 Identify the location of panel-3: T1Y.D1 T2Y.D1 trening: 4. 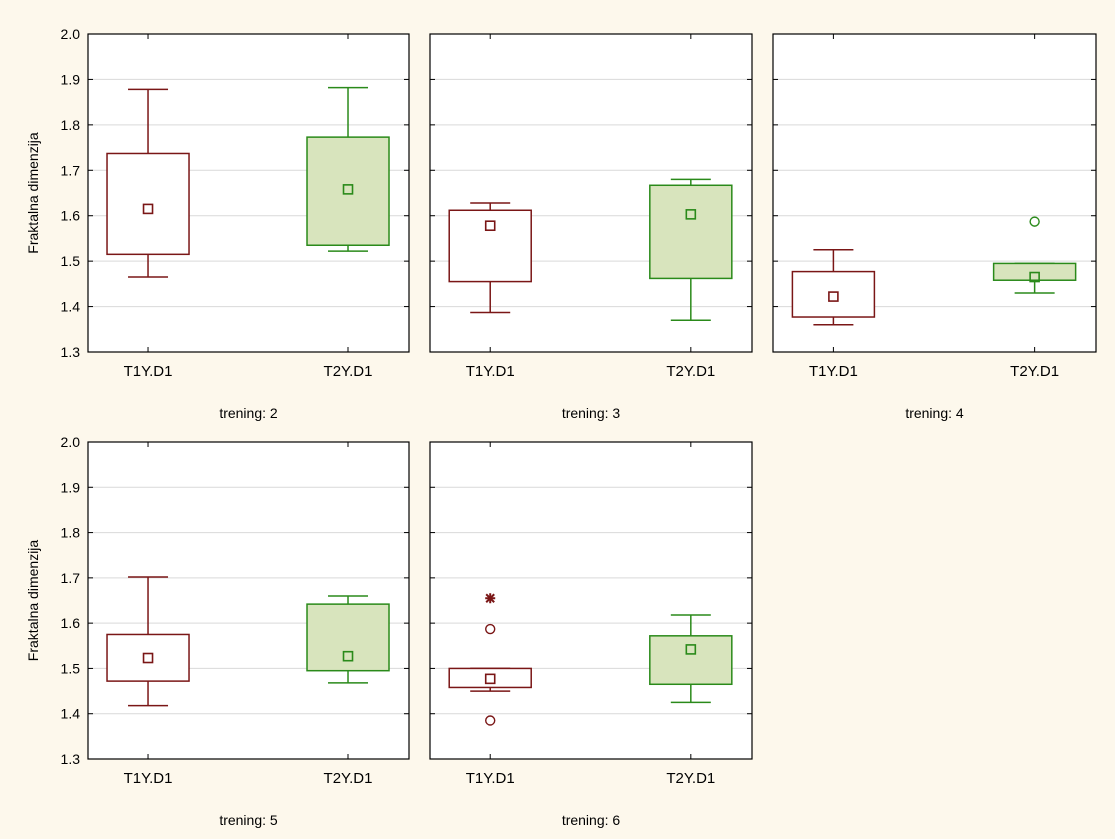
(934, 227).